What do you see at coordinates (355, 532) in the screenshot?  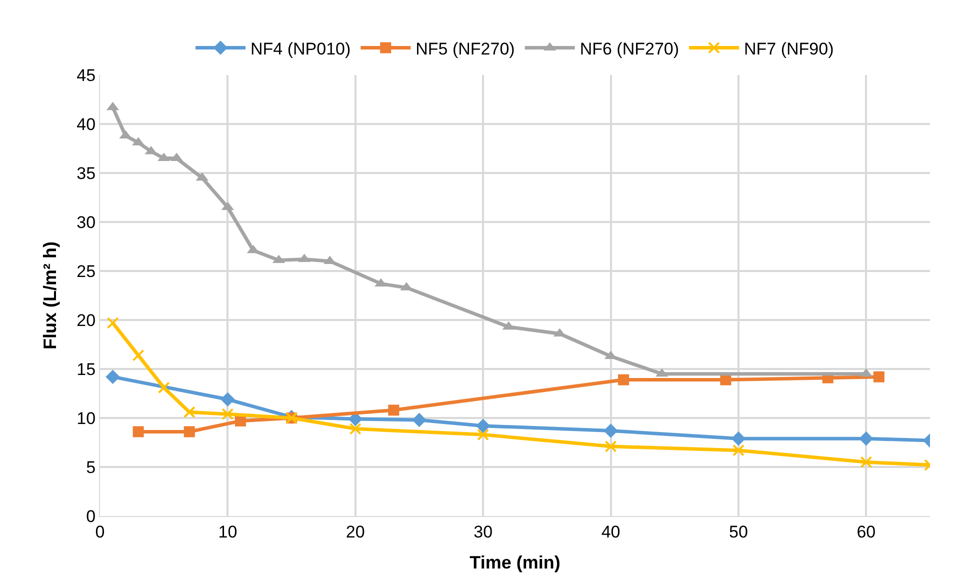 I see `x-tick-label: 20` at bounding box center [355, 532].